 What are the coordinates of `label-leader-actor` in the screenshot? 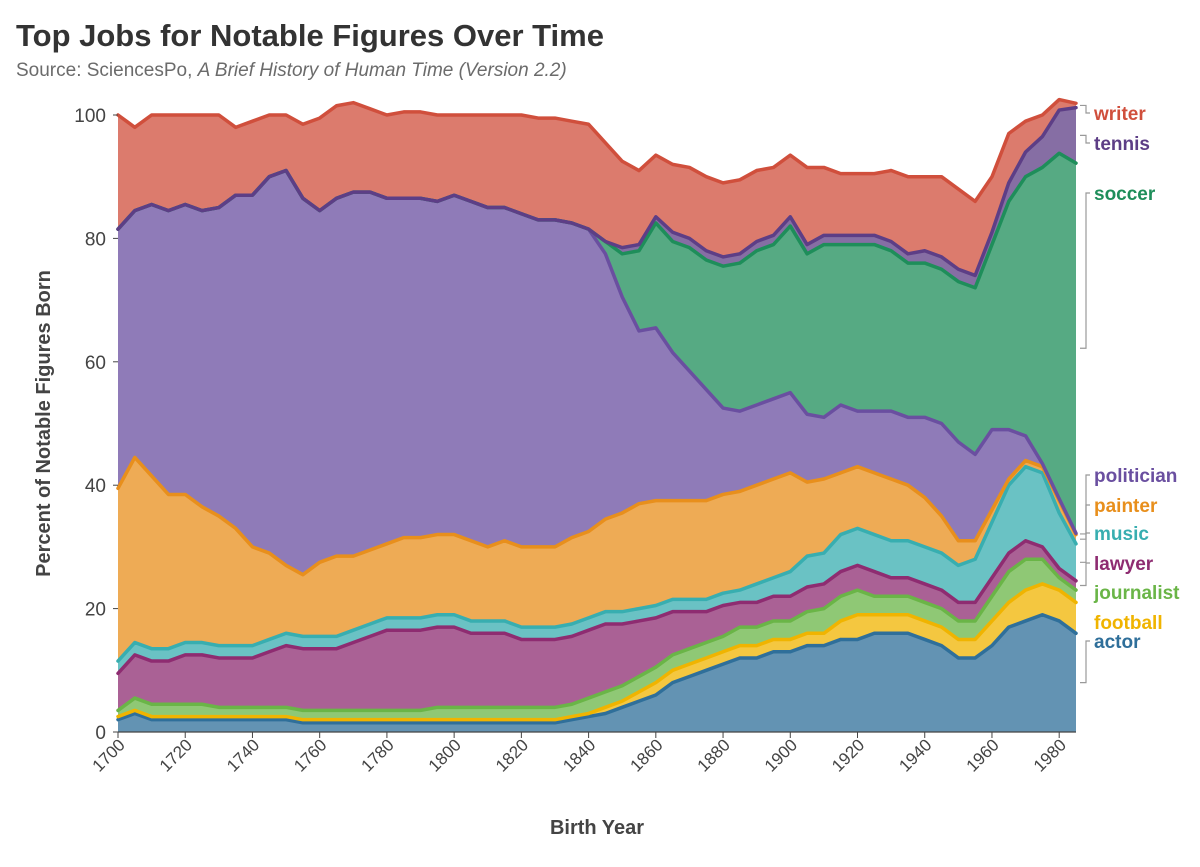 It's located at (1085, 662).